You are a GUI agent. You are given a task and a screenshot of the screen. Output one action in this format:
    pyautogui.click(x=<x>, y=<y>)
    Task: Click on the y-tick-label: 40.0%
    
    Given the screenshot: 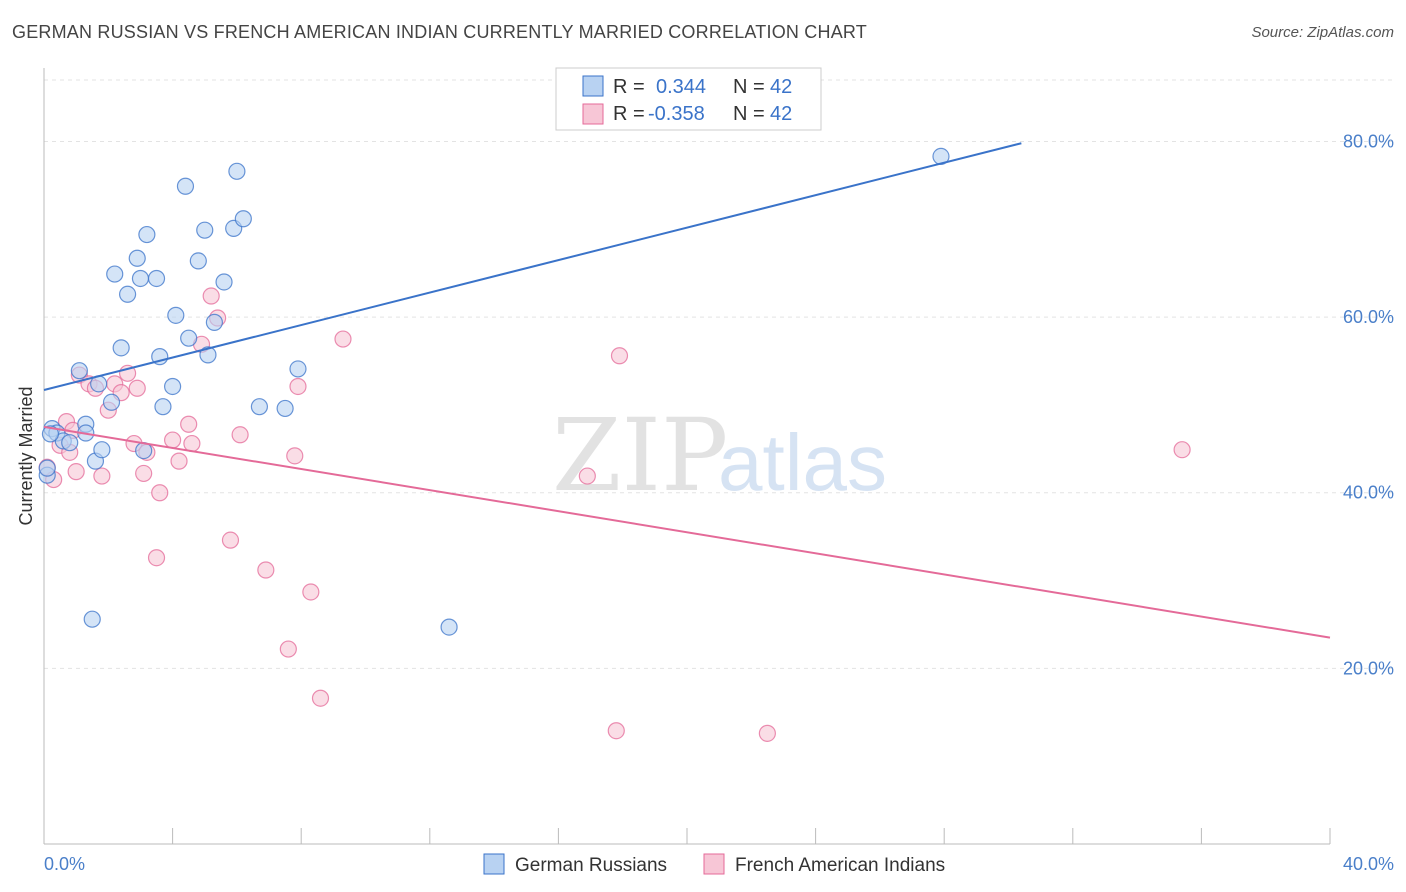 What is the action you would take?
    pyautogui.click(x=1368, y=493)
    